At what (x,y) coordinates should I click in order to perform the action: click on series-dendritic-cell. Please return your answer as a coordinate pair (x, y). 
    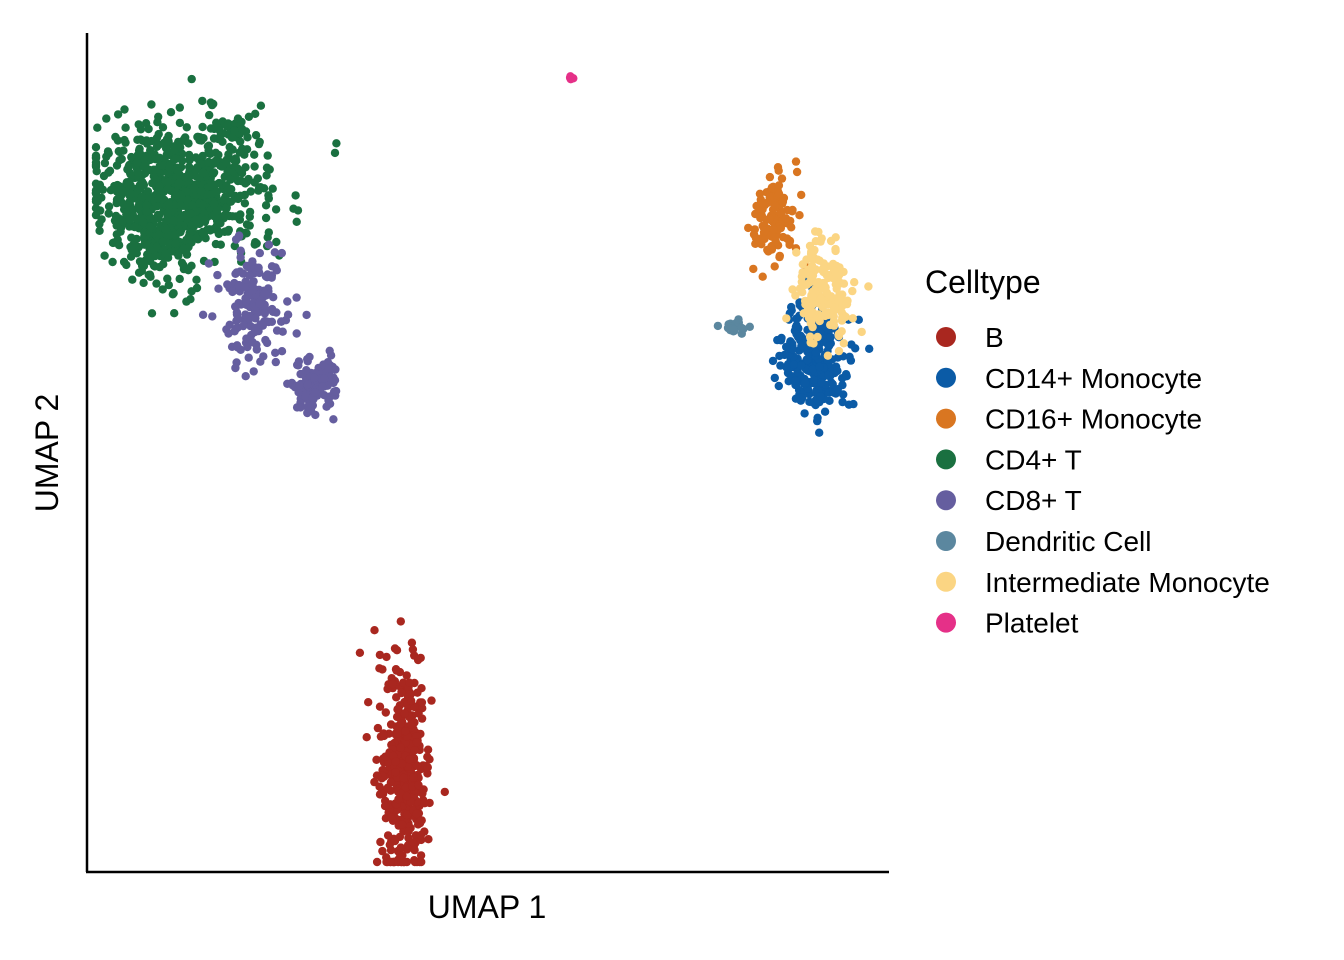
    Looking at the image, I should click on (733, 326).